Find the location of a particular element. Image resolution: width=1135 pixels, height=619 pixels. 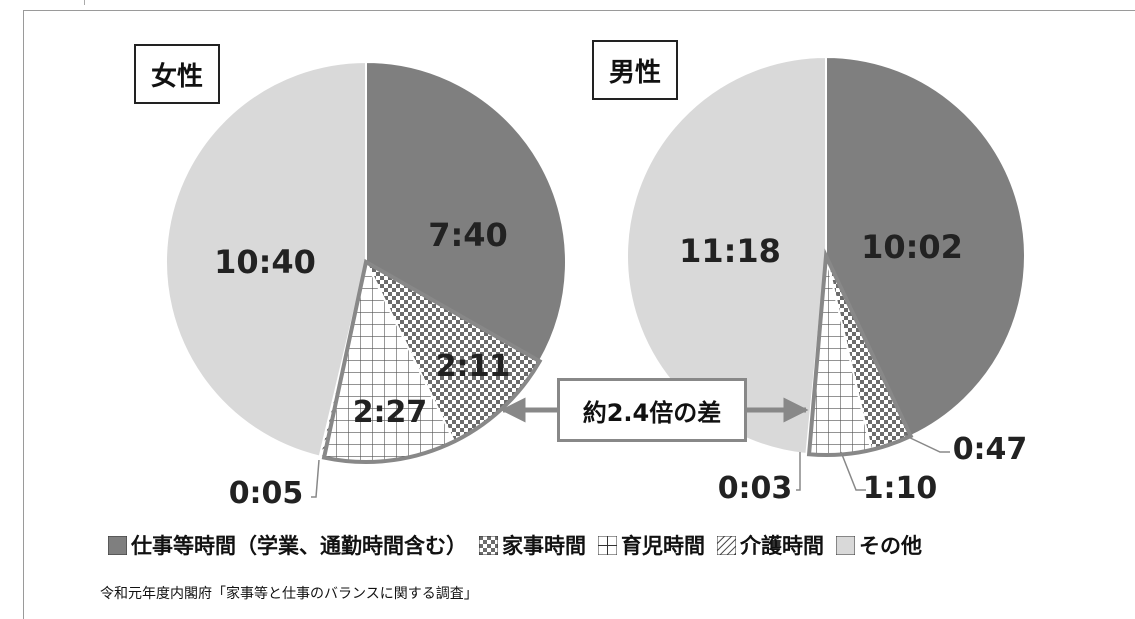

legend-label-other: その他 is located at coordinates (890, 546).